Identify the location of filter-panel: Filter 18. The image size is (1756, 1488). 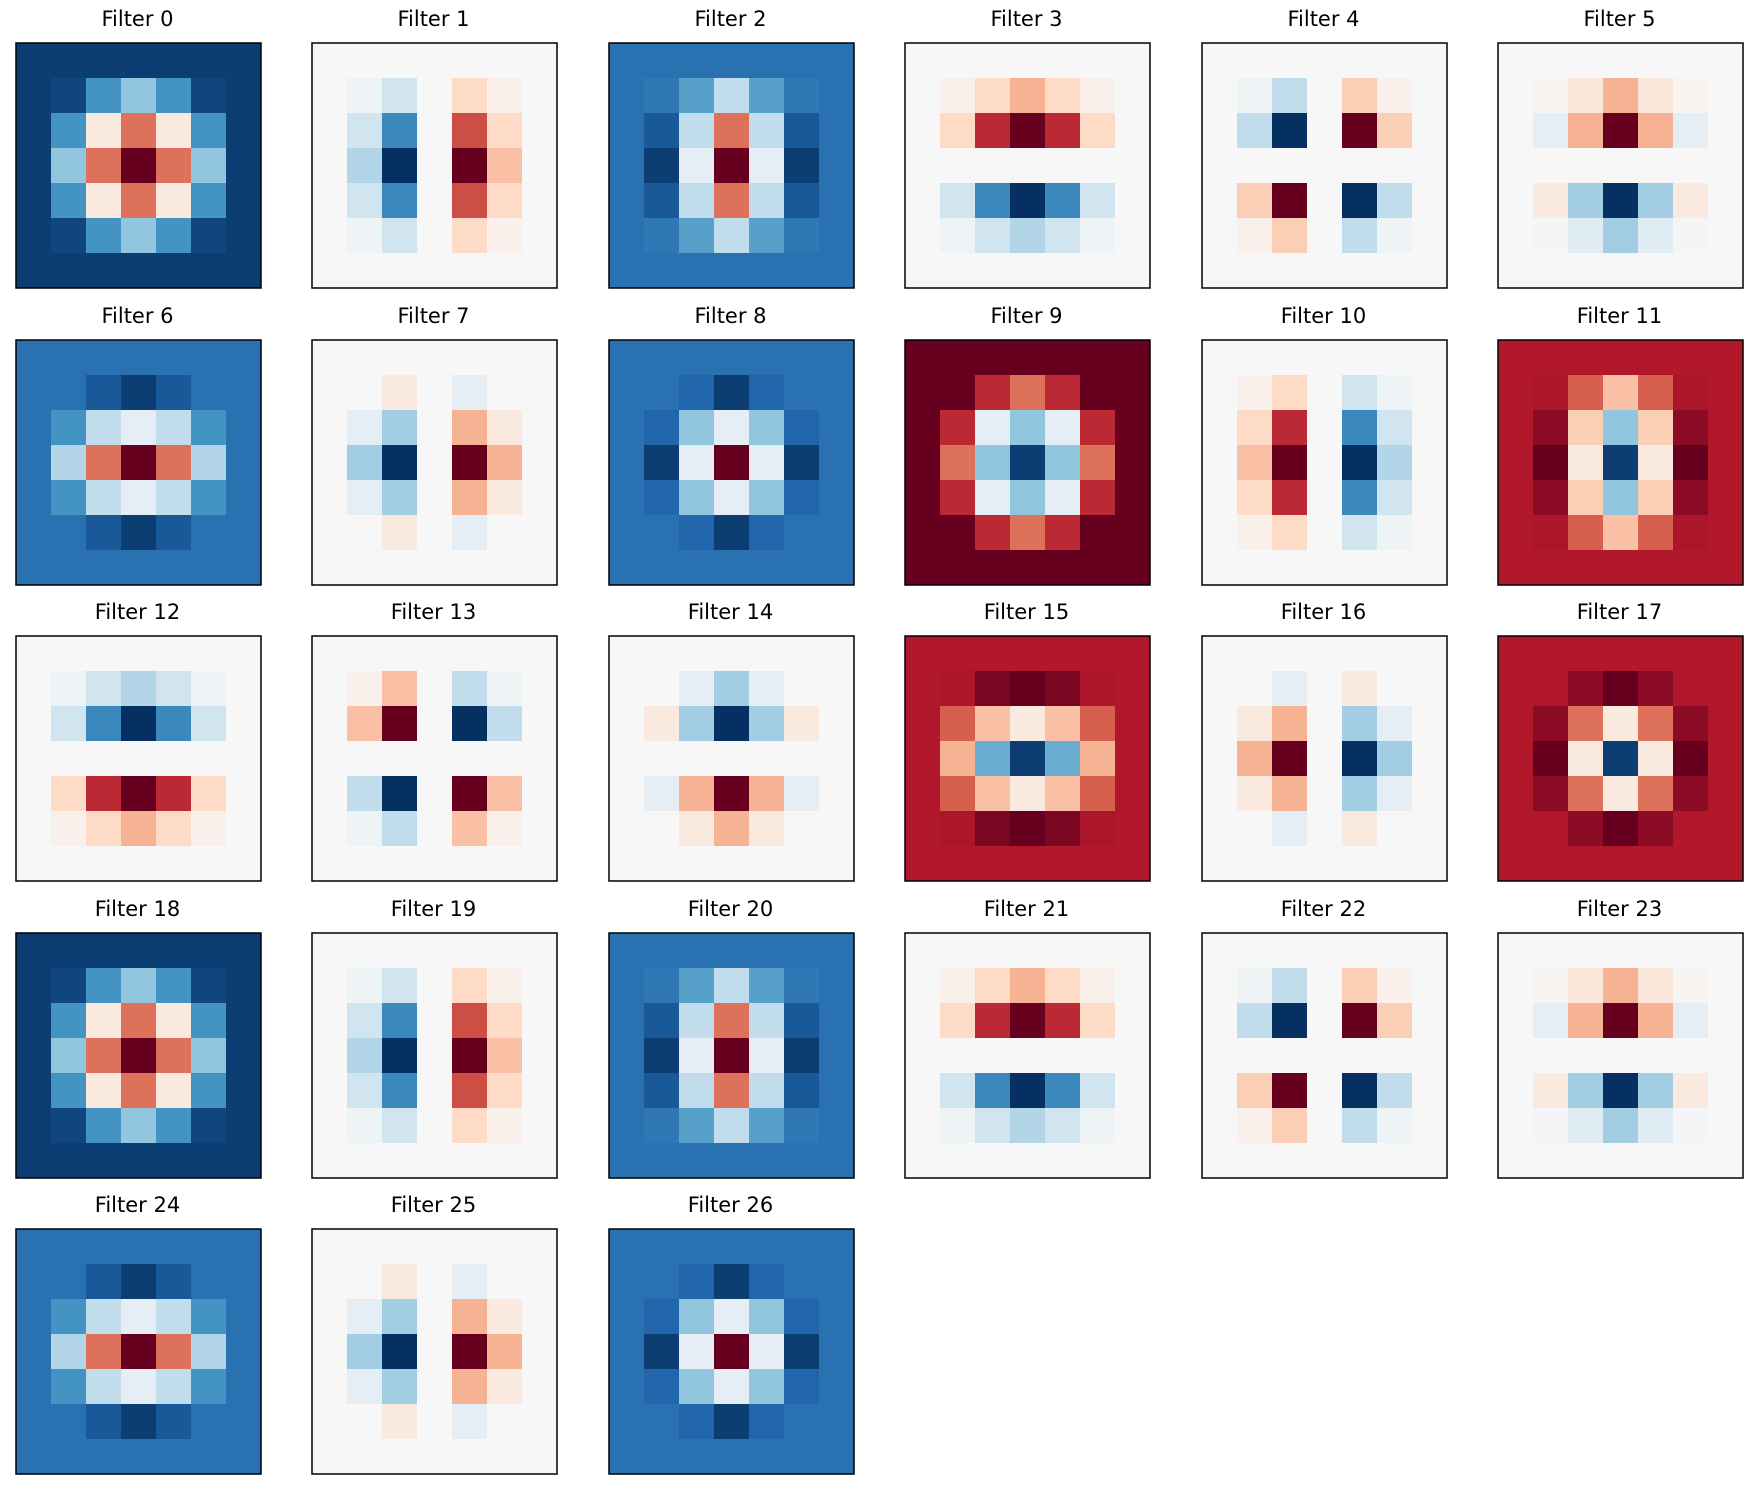
(138, 1035).